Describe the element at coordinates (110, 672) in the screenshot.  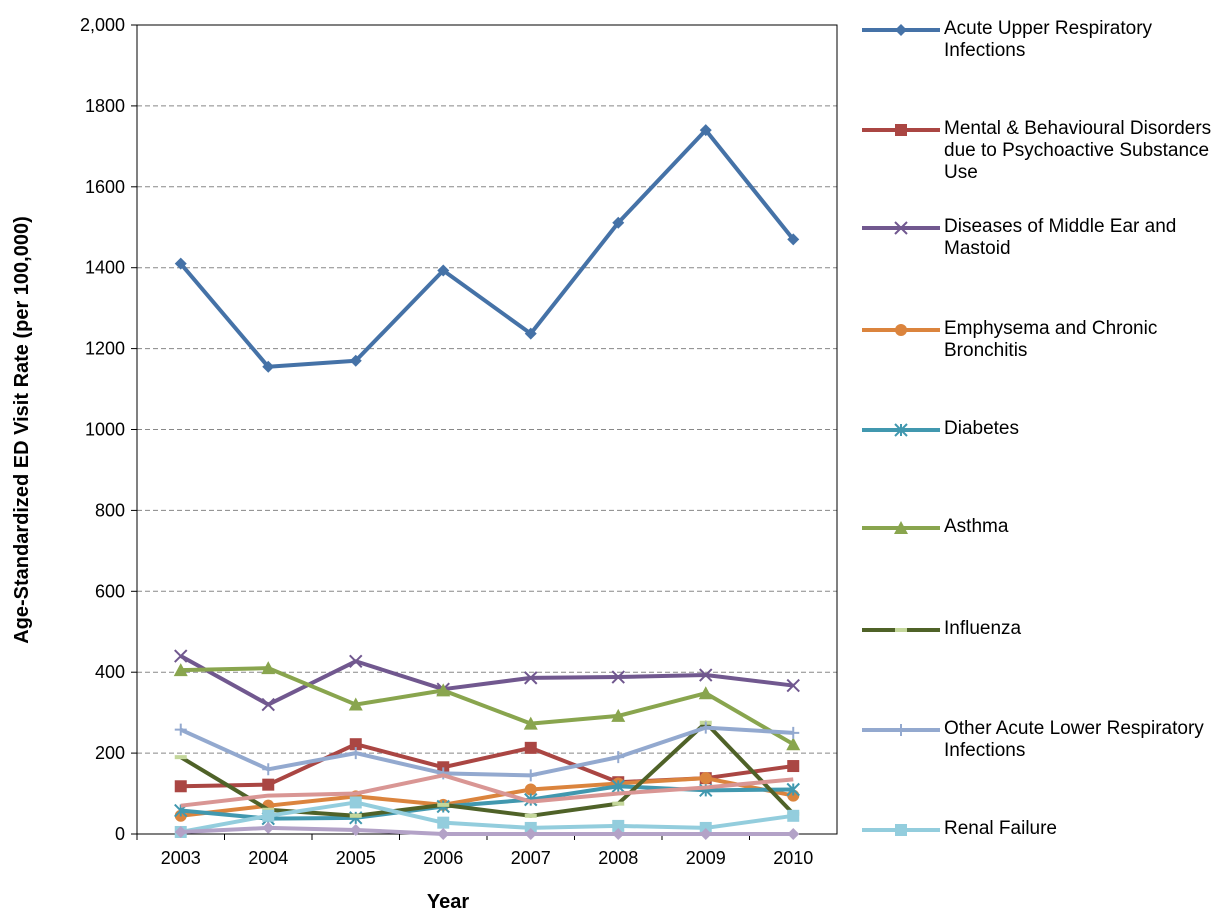
I see `y-tick-label: 400` at that location.